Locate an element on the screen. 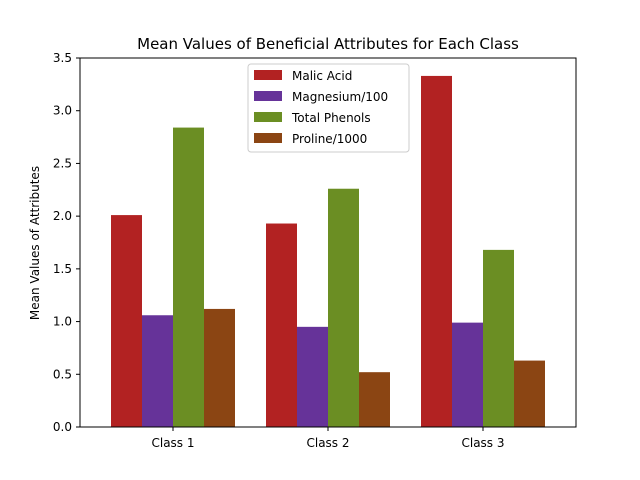  y-tick-label: 1.5 is located at coordinates (62, 269).